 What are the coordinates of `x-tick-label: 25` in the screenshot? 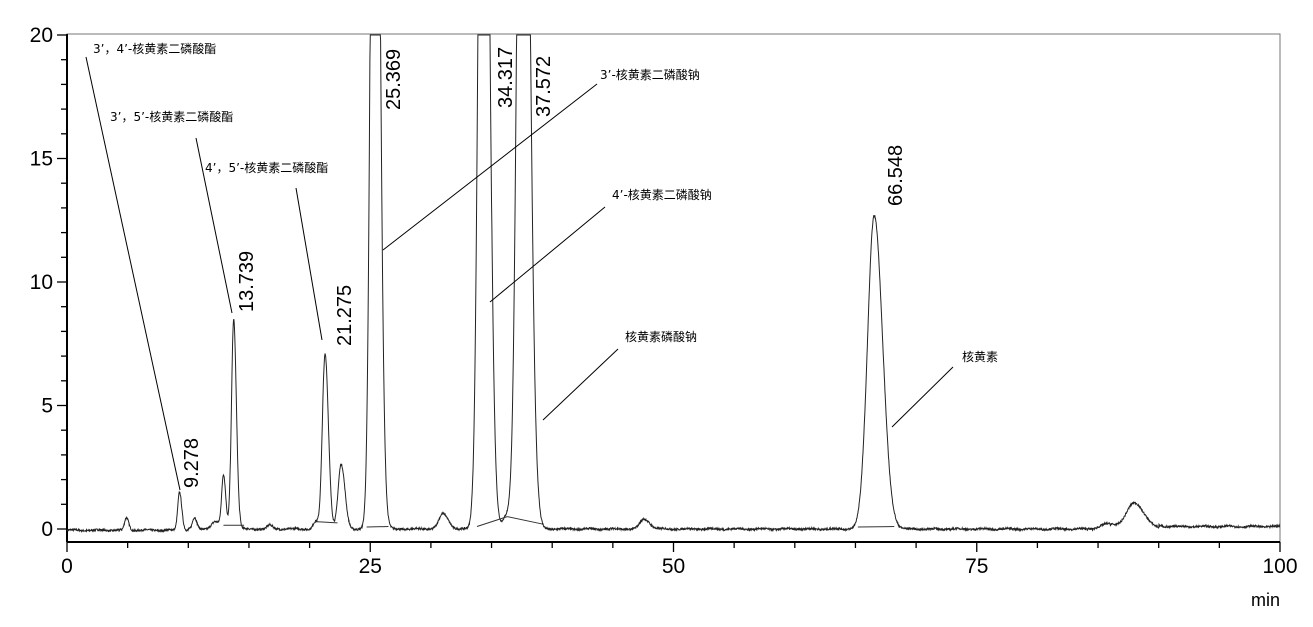 It's located at (370, 566).